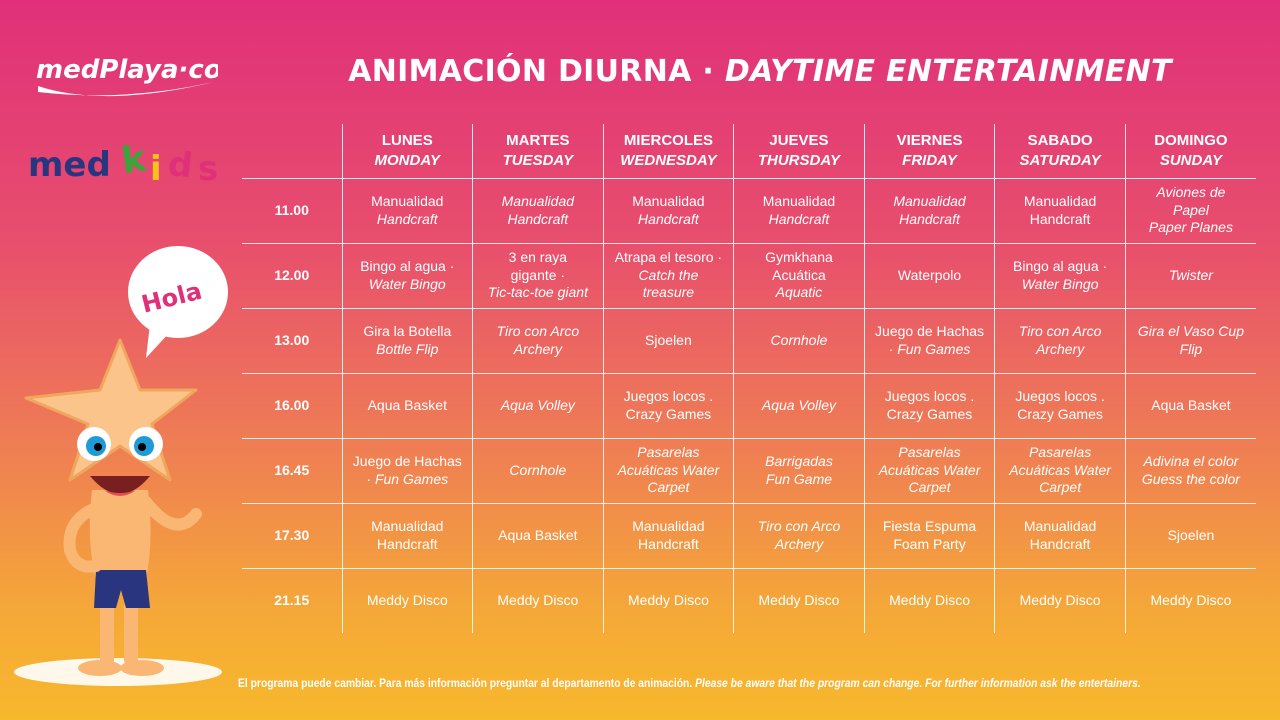  I want to click on activity-cell: Gira el Vaso Cup Flip, so click(1190, 340).